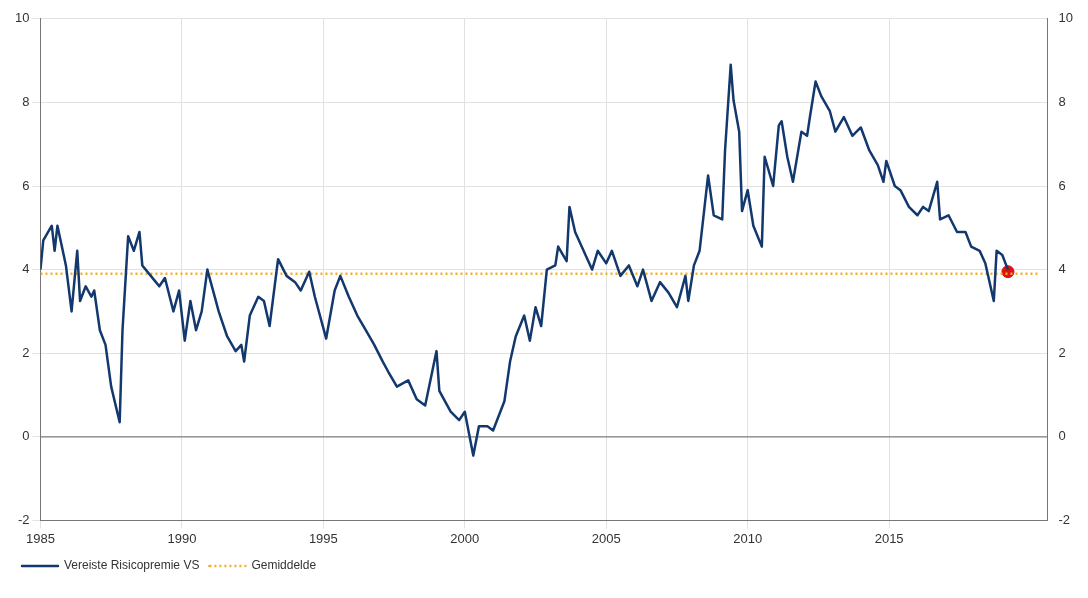 The width and height of the screenshot is (1088, 598). I want to click on y-tick-label: 8, so click(26, 101).